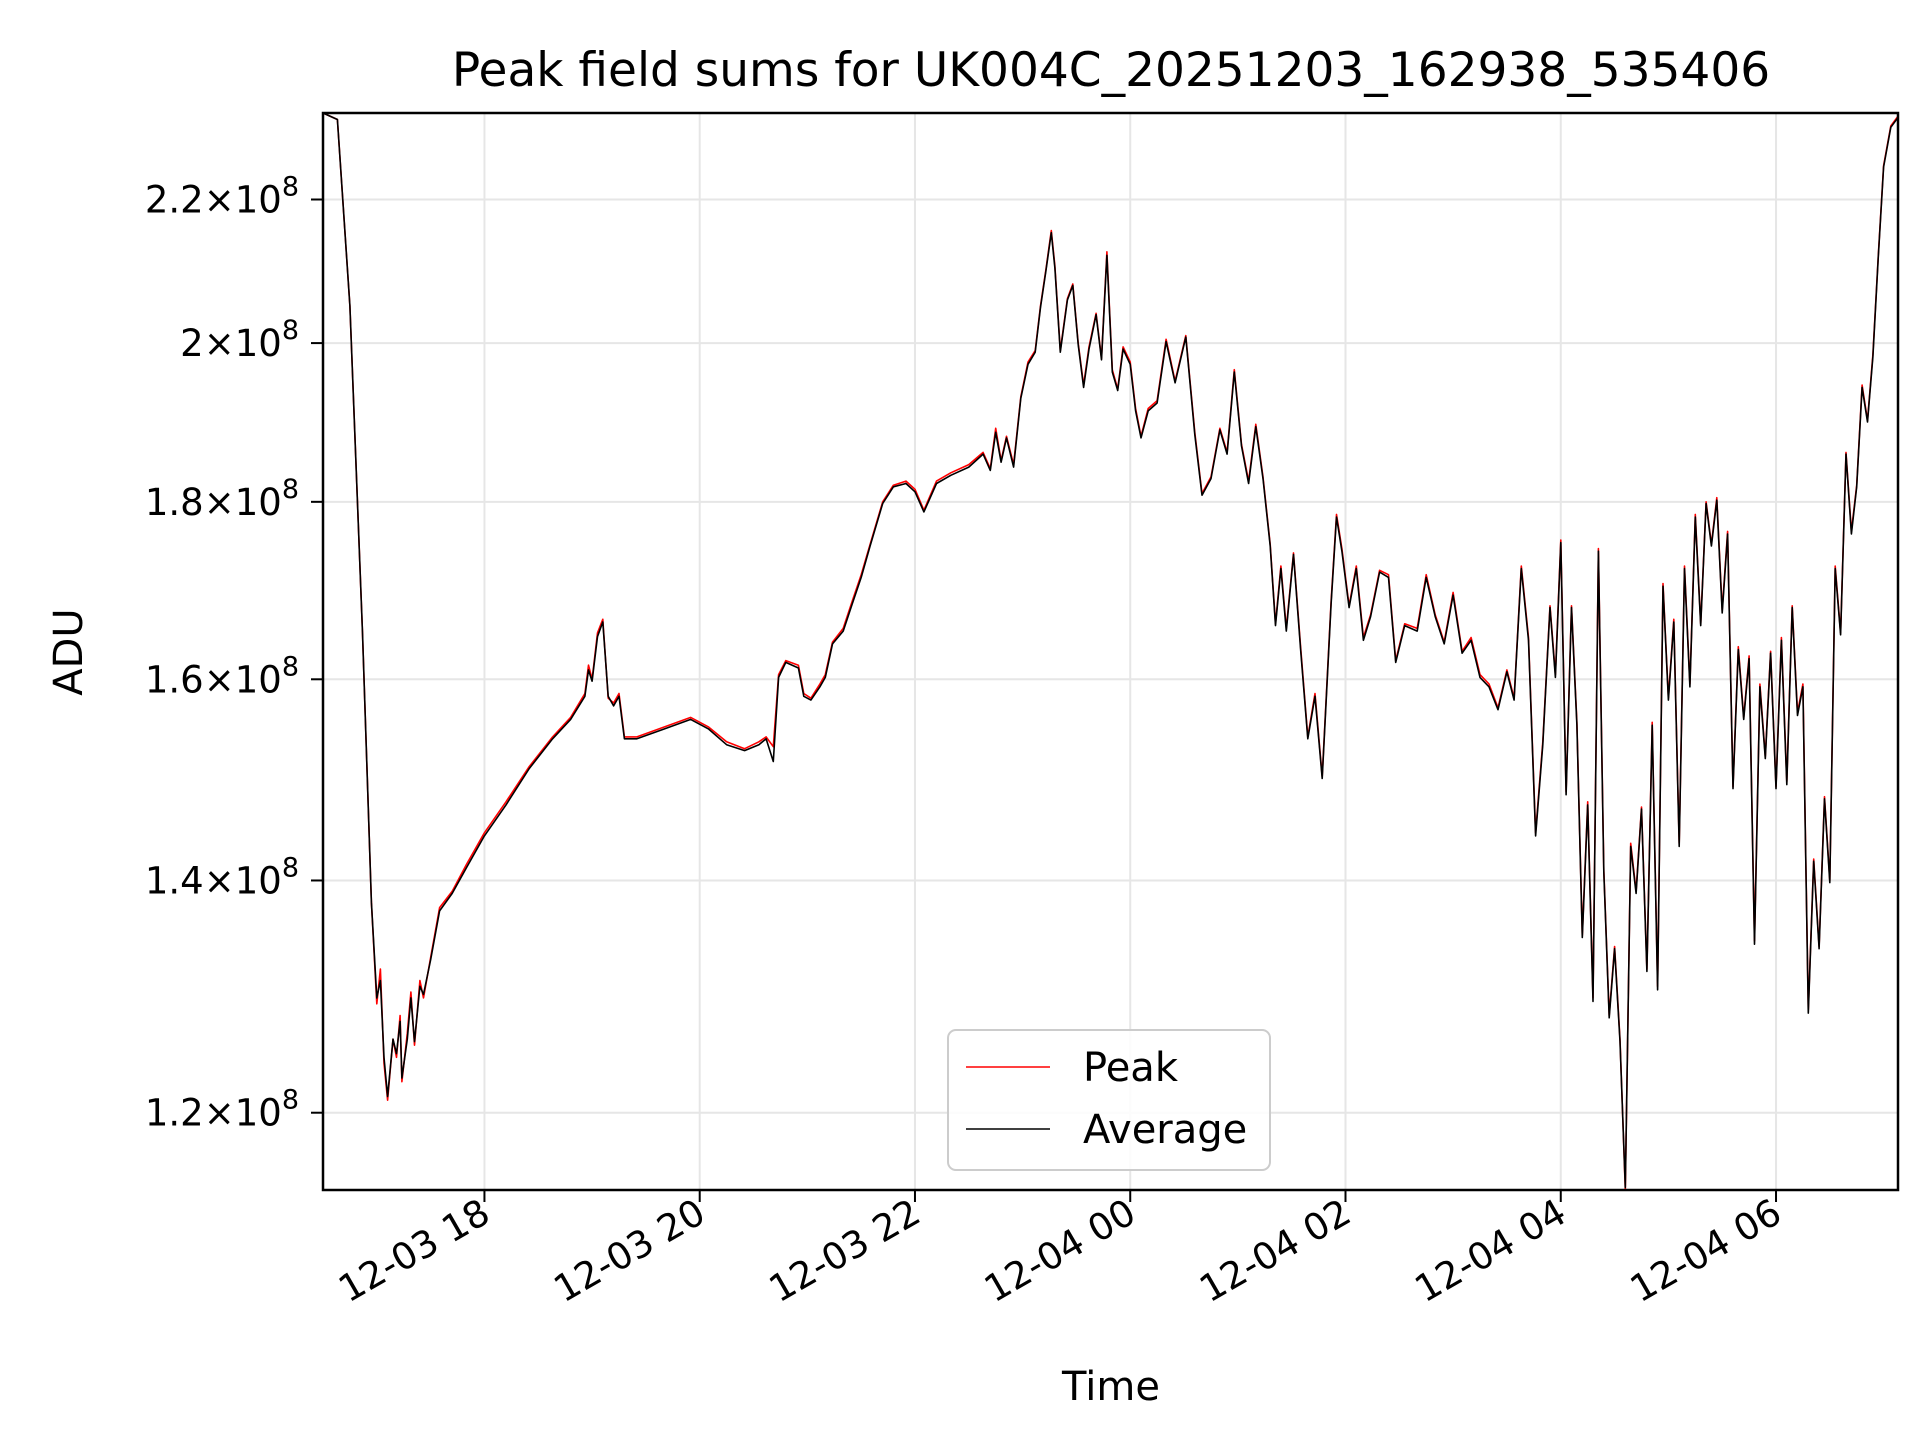  What do you see at coordinates (174, 1113) in the screenshot?
I see `y-tick-mantissa: 1.2` at bounding box center [174, 1113].